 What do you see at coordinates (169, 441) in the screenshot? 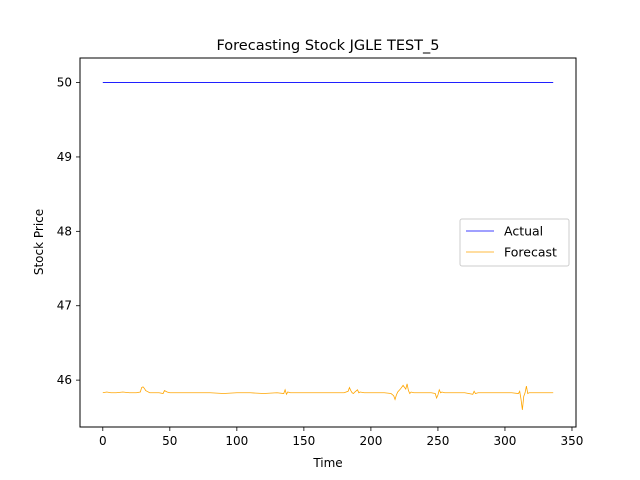
I see `x-tick-label: 50` at bounding box center [169, 441].